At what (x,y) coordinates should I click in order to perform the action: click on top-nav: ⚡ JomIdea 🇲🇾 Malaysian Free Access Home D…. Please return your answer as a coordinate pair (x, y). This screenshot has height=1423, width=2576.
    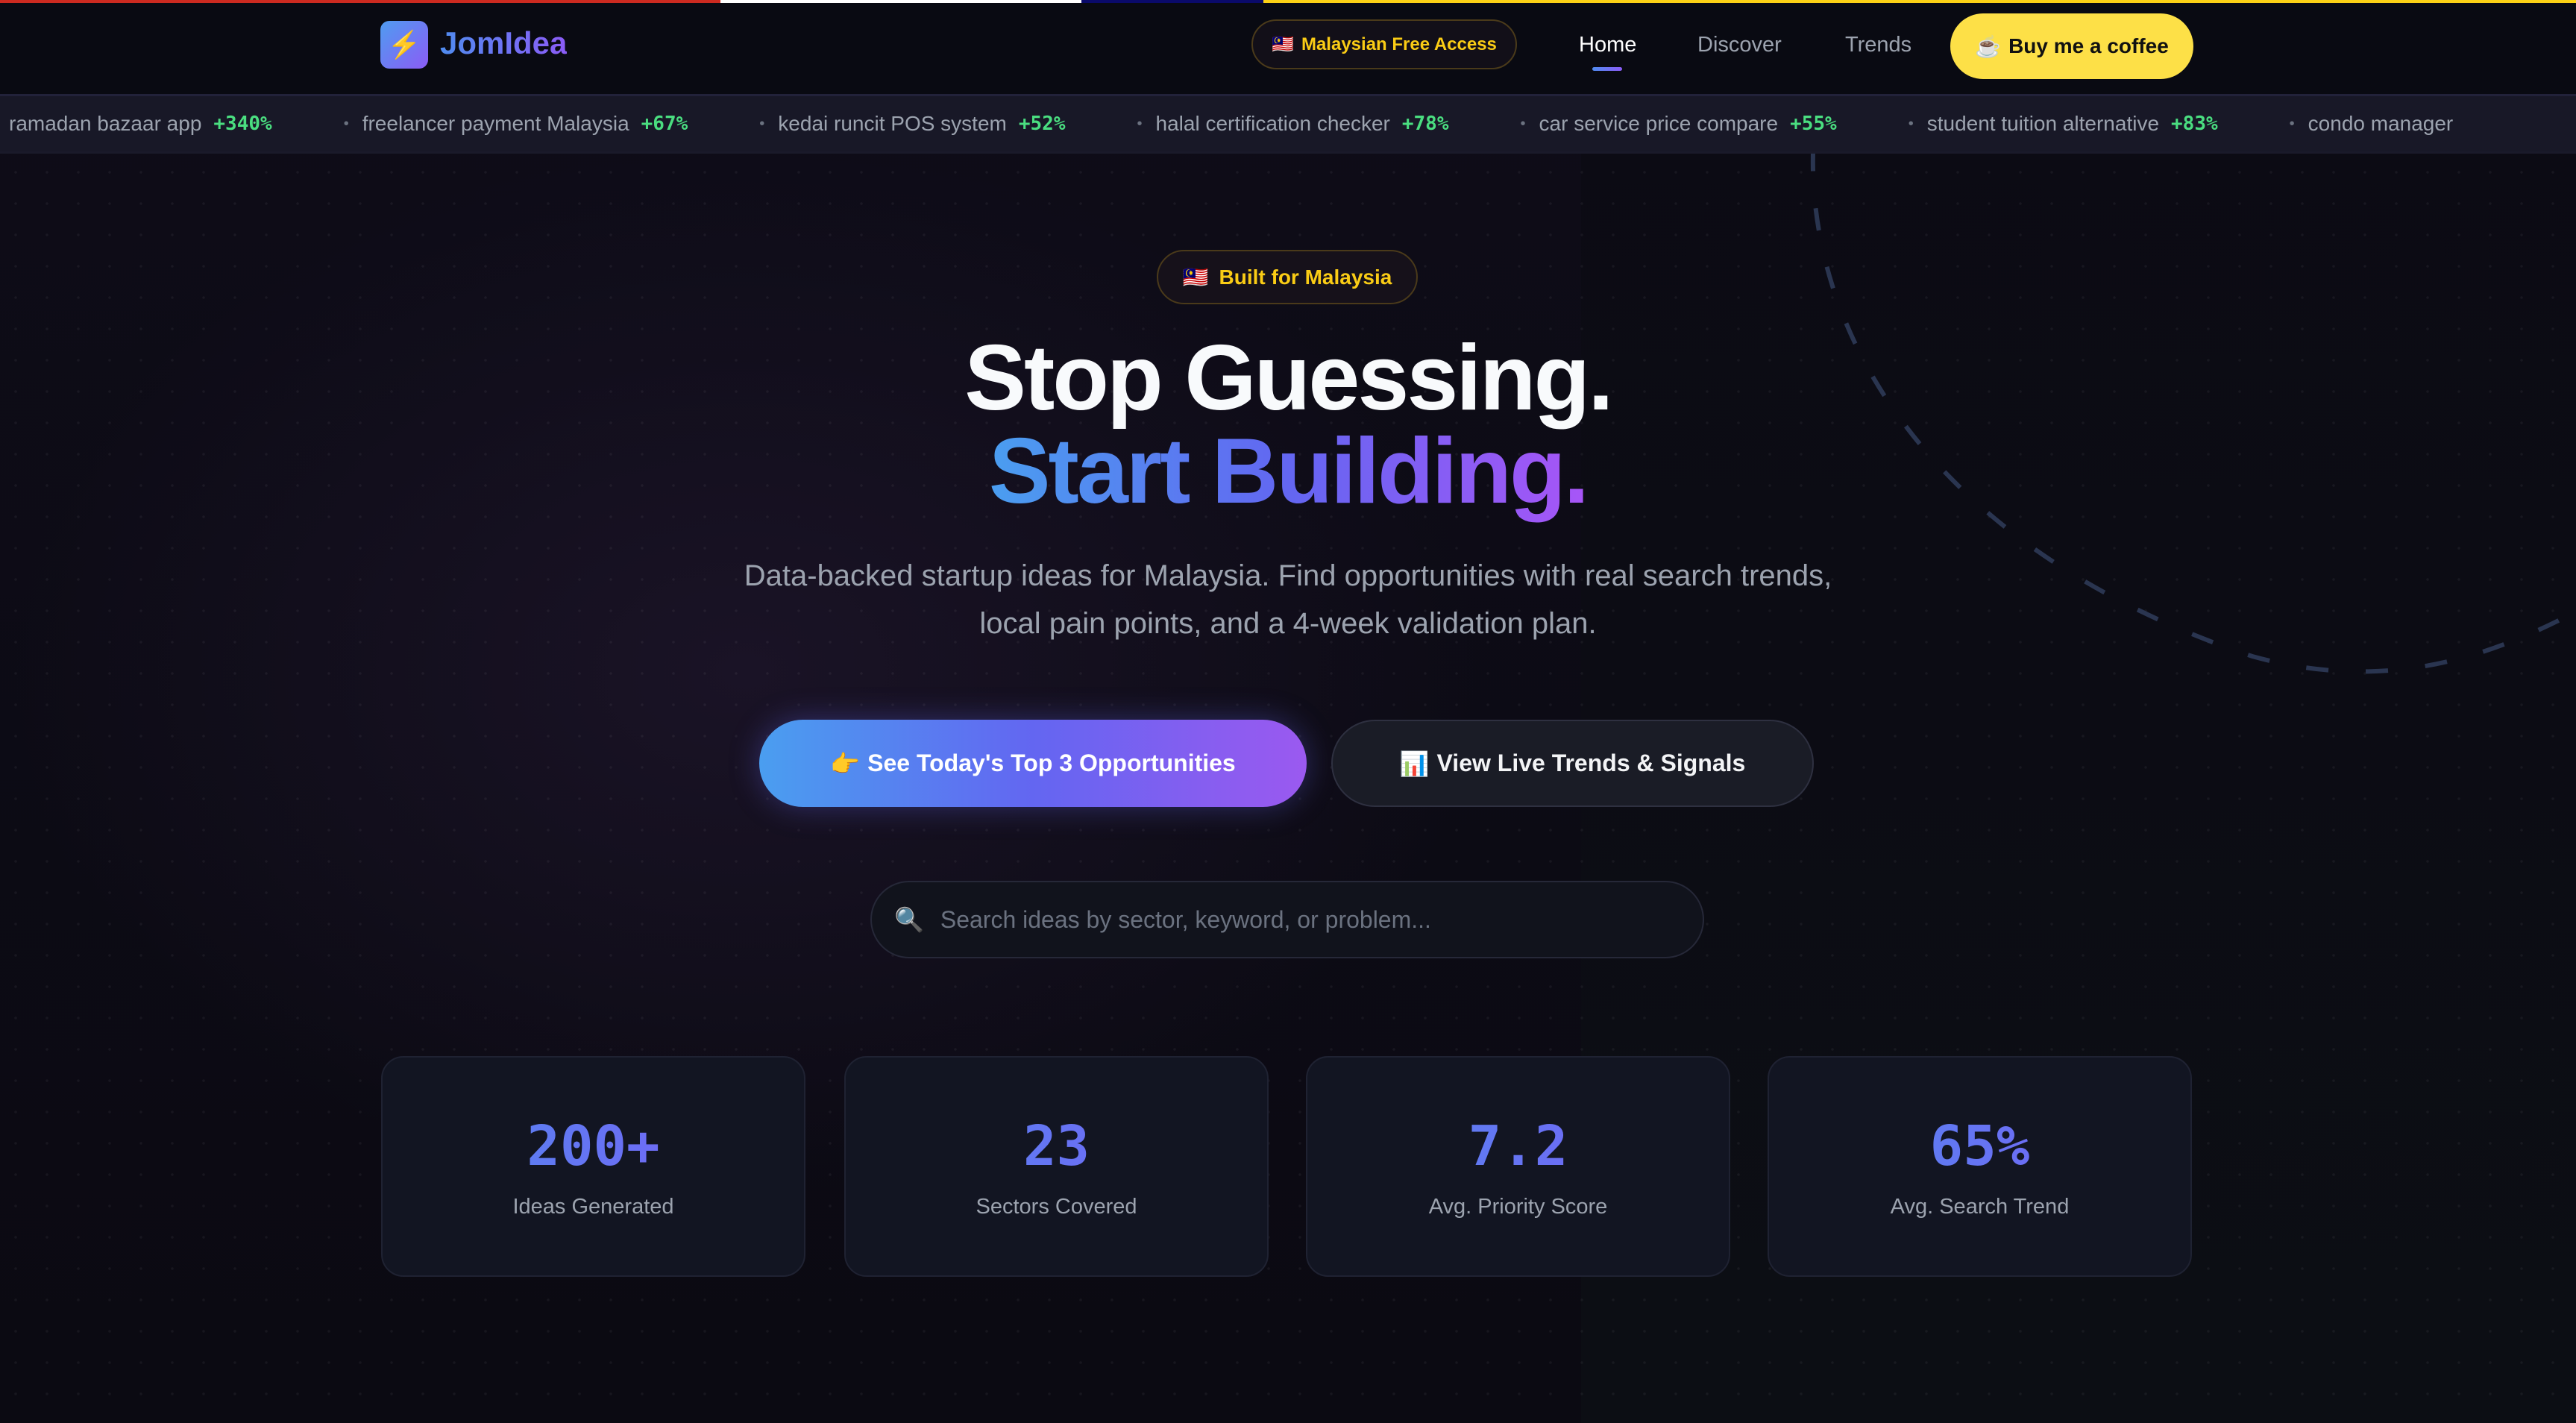
    Looking at the image, I should click on (1288, 48).